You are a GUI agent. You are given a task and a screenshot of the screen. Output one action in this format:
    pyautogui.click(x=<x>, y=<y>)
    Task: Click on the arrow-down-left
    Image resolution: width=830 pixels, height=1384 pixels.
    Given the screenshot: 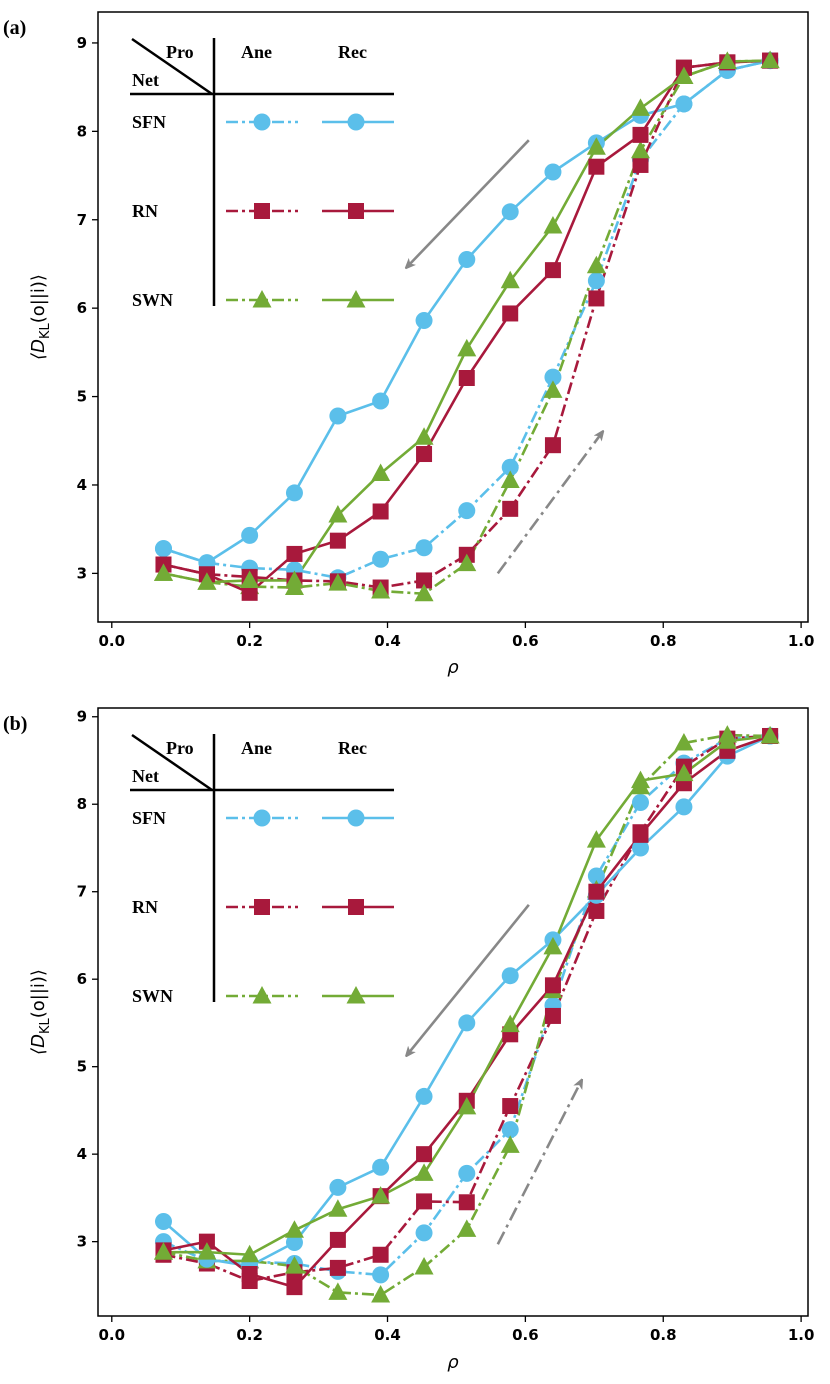 What is the action you would take?
    pyautogui.click(x=469, y=202)
    